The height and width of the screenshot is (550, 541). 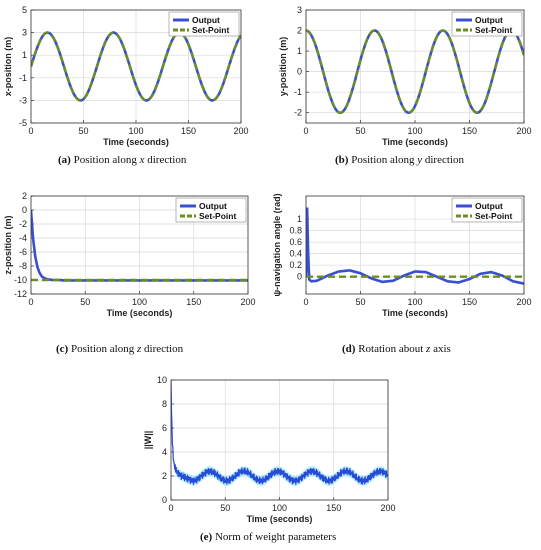 I want to click on caption-e-text: Norm of weight parameters, so click(x=274, y=537).